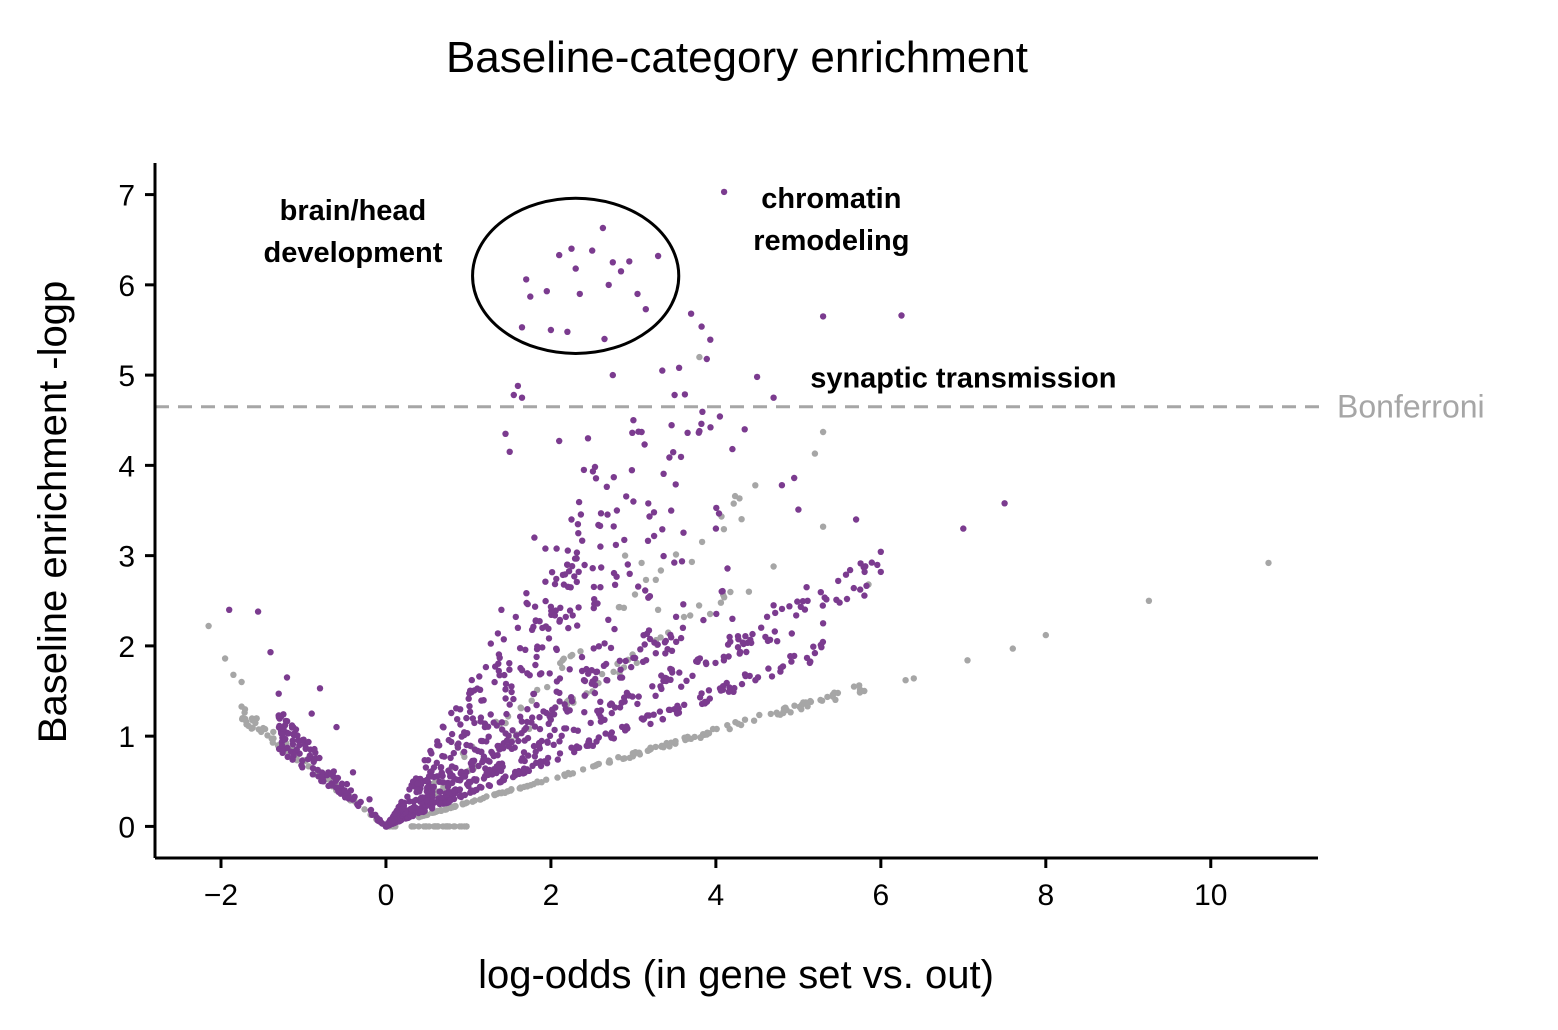  What do you see at coordinates (963, 379) in the screenshot?
I see `annotation-label: synaptic transmission` at bounding box center [963, 379].